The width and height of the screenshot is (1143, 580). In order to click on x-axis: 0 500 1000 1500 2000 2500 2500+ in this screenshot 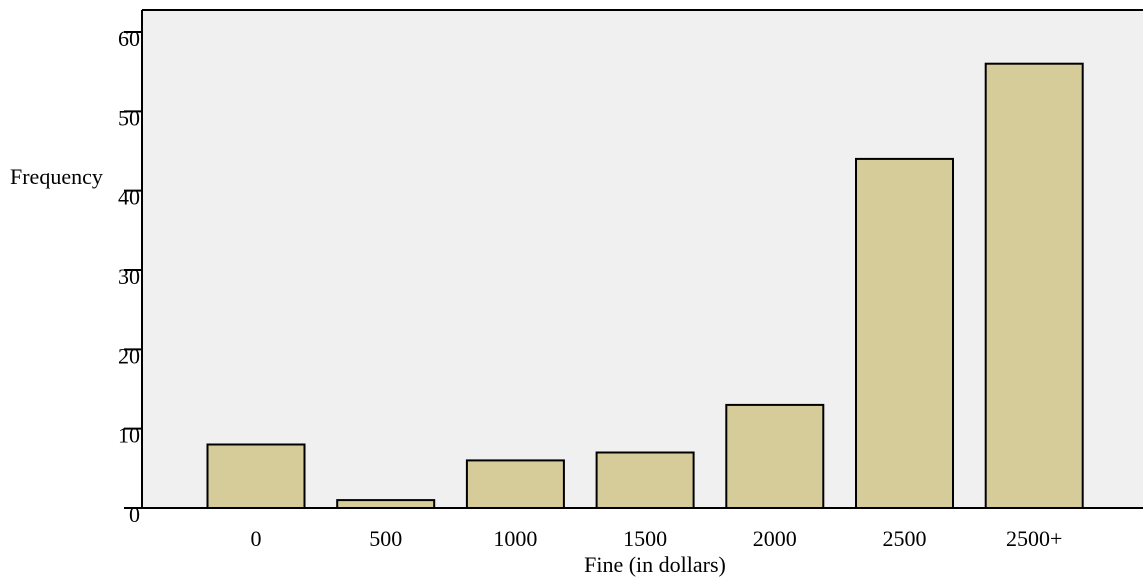, I will do `click(642, 529)`.